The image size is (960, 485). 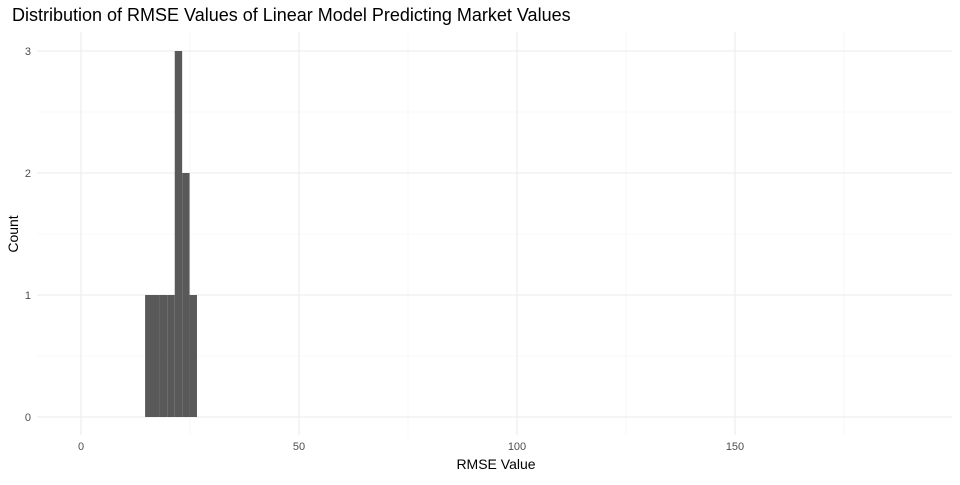 What do you see at coordinates (28, 52) in the screenshot?
I see `y-tick-label: 3` at bounding box center [28, 52].